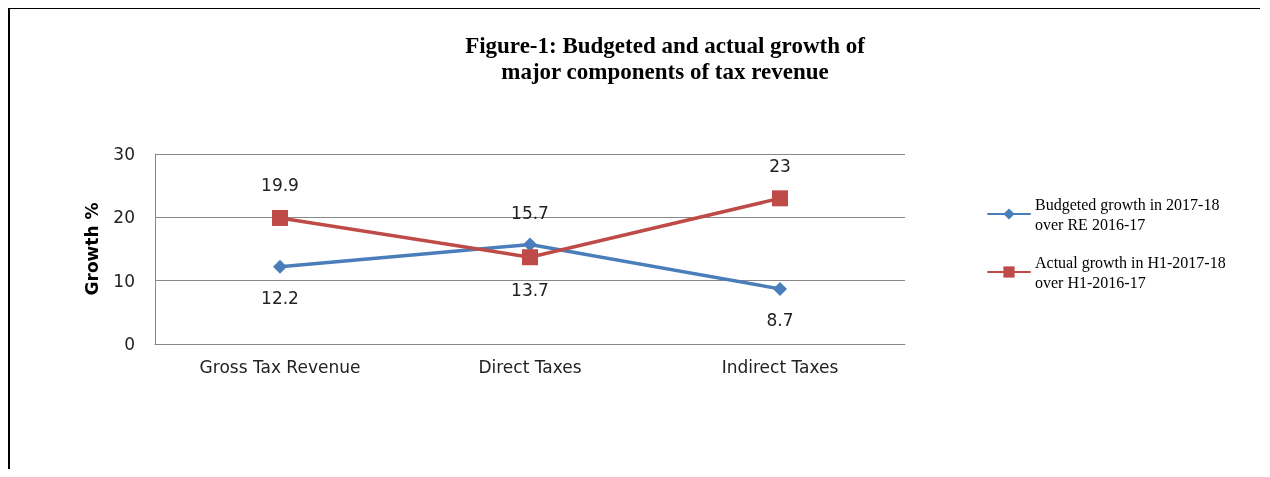 The width and height of the screenshot is (1270, 477). Describe the element at coordinates (1132, 272) in the screenshot. I see `legend-label: Actual growth in H1-2017-18 over H1-2016-17` at that location.